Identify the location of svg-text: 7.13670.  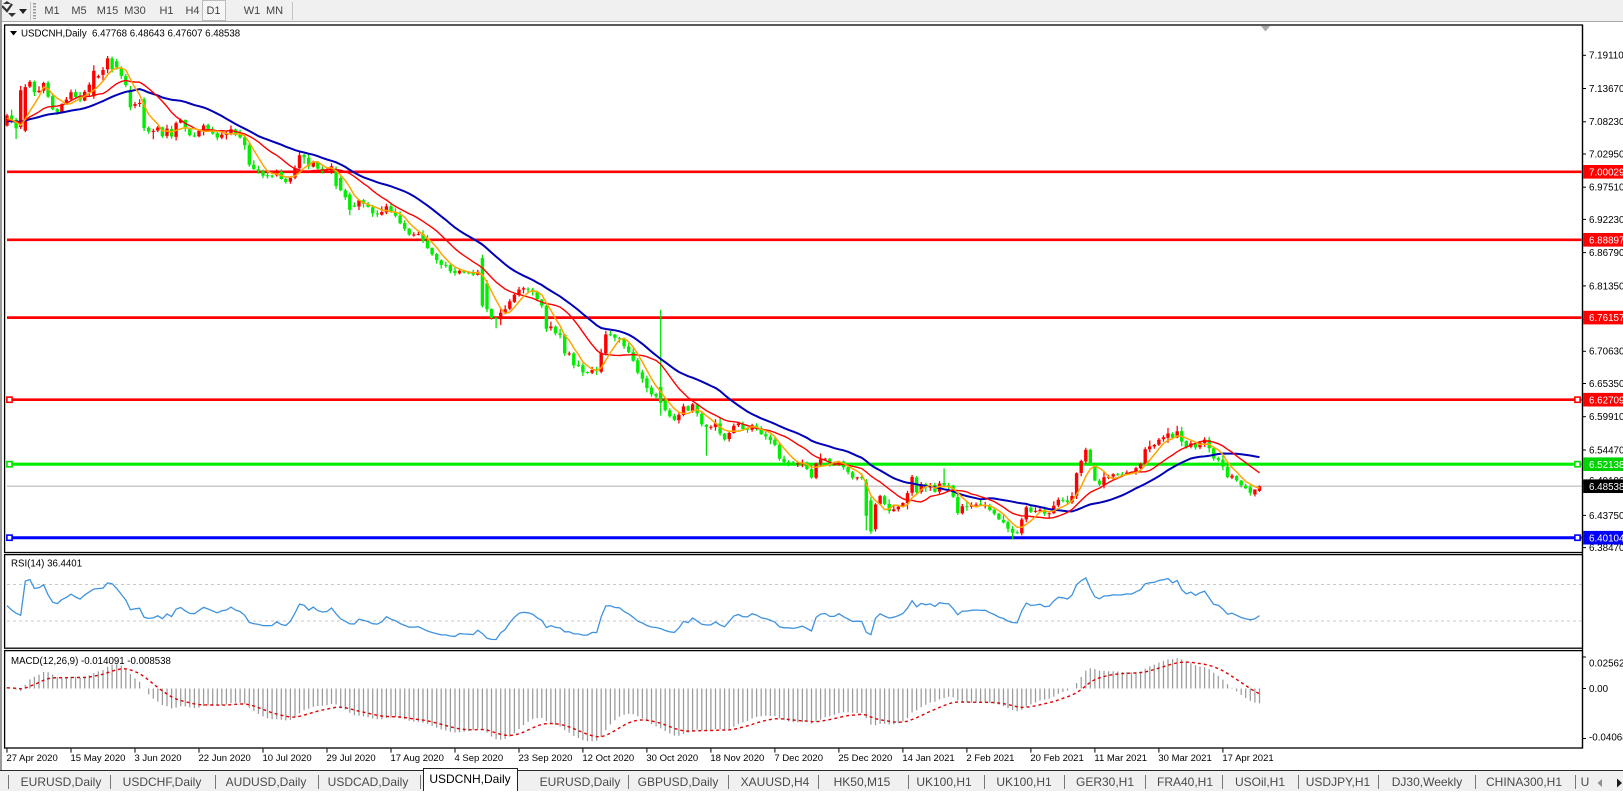
(1606, 89).